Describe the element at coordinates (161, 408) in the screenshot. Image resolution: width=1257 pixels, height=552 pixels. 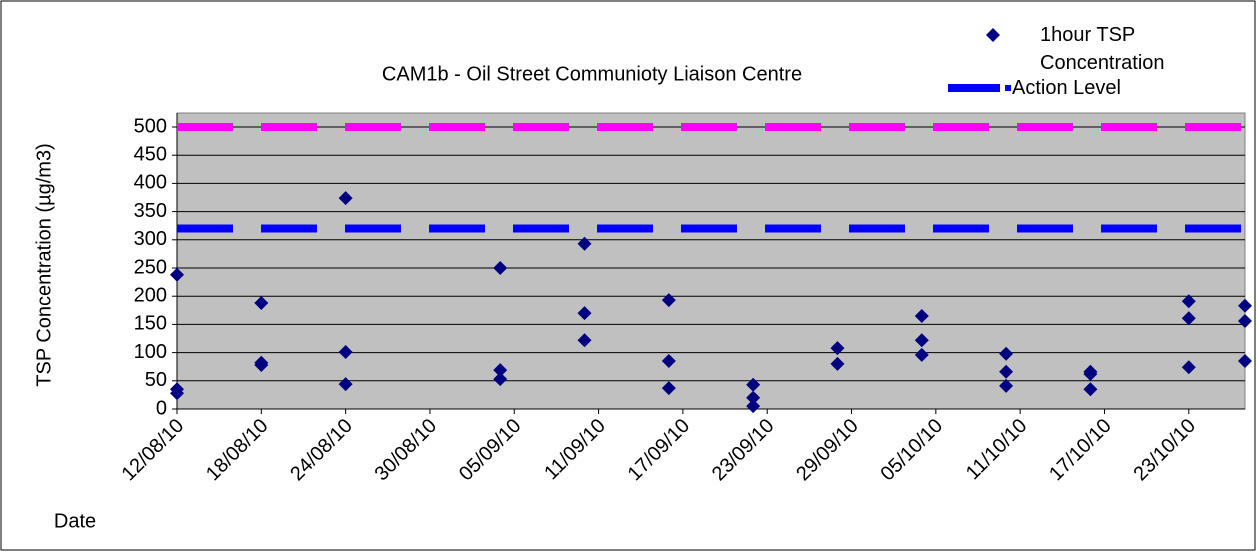
I see `y-tick-label: 0` at that location.